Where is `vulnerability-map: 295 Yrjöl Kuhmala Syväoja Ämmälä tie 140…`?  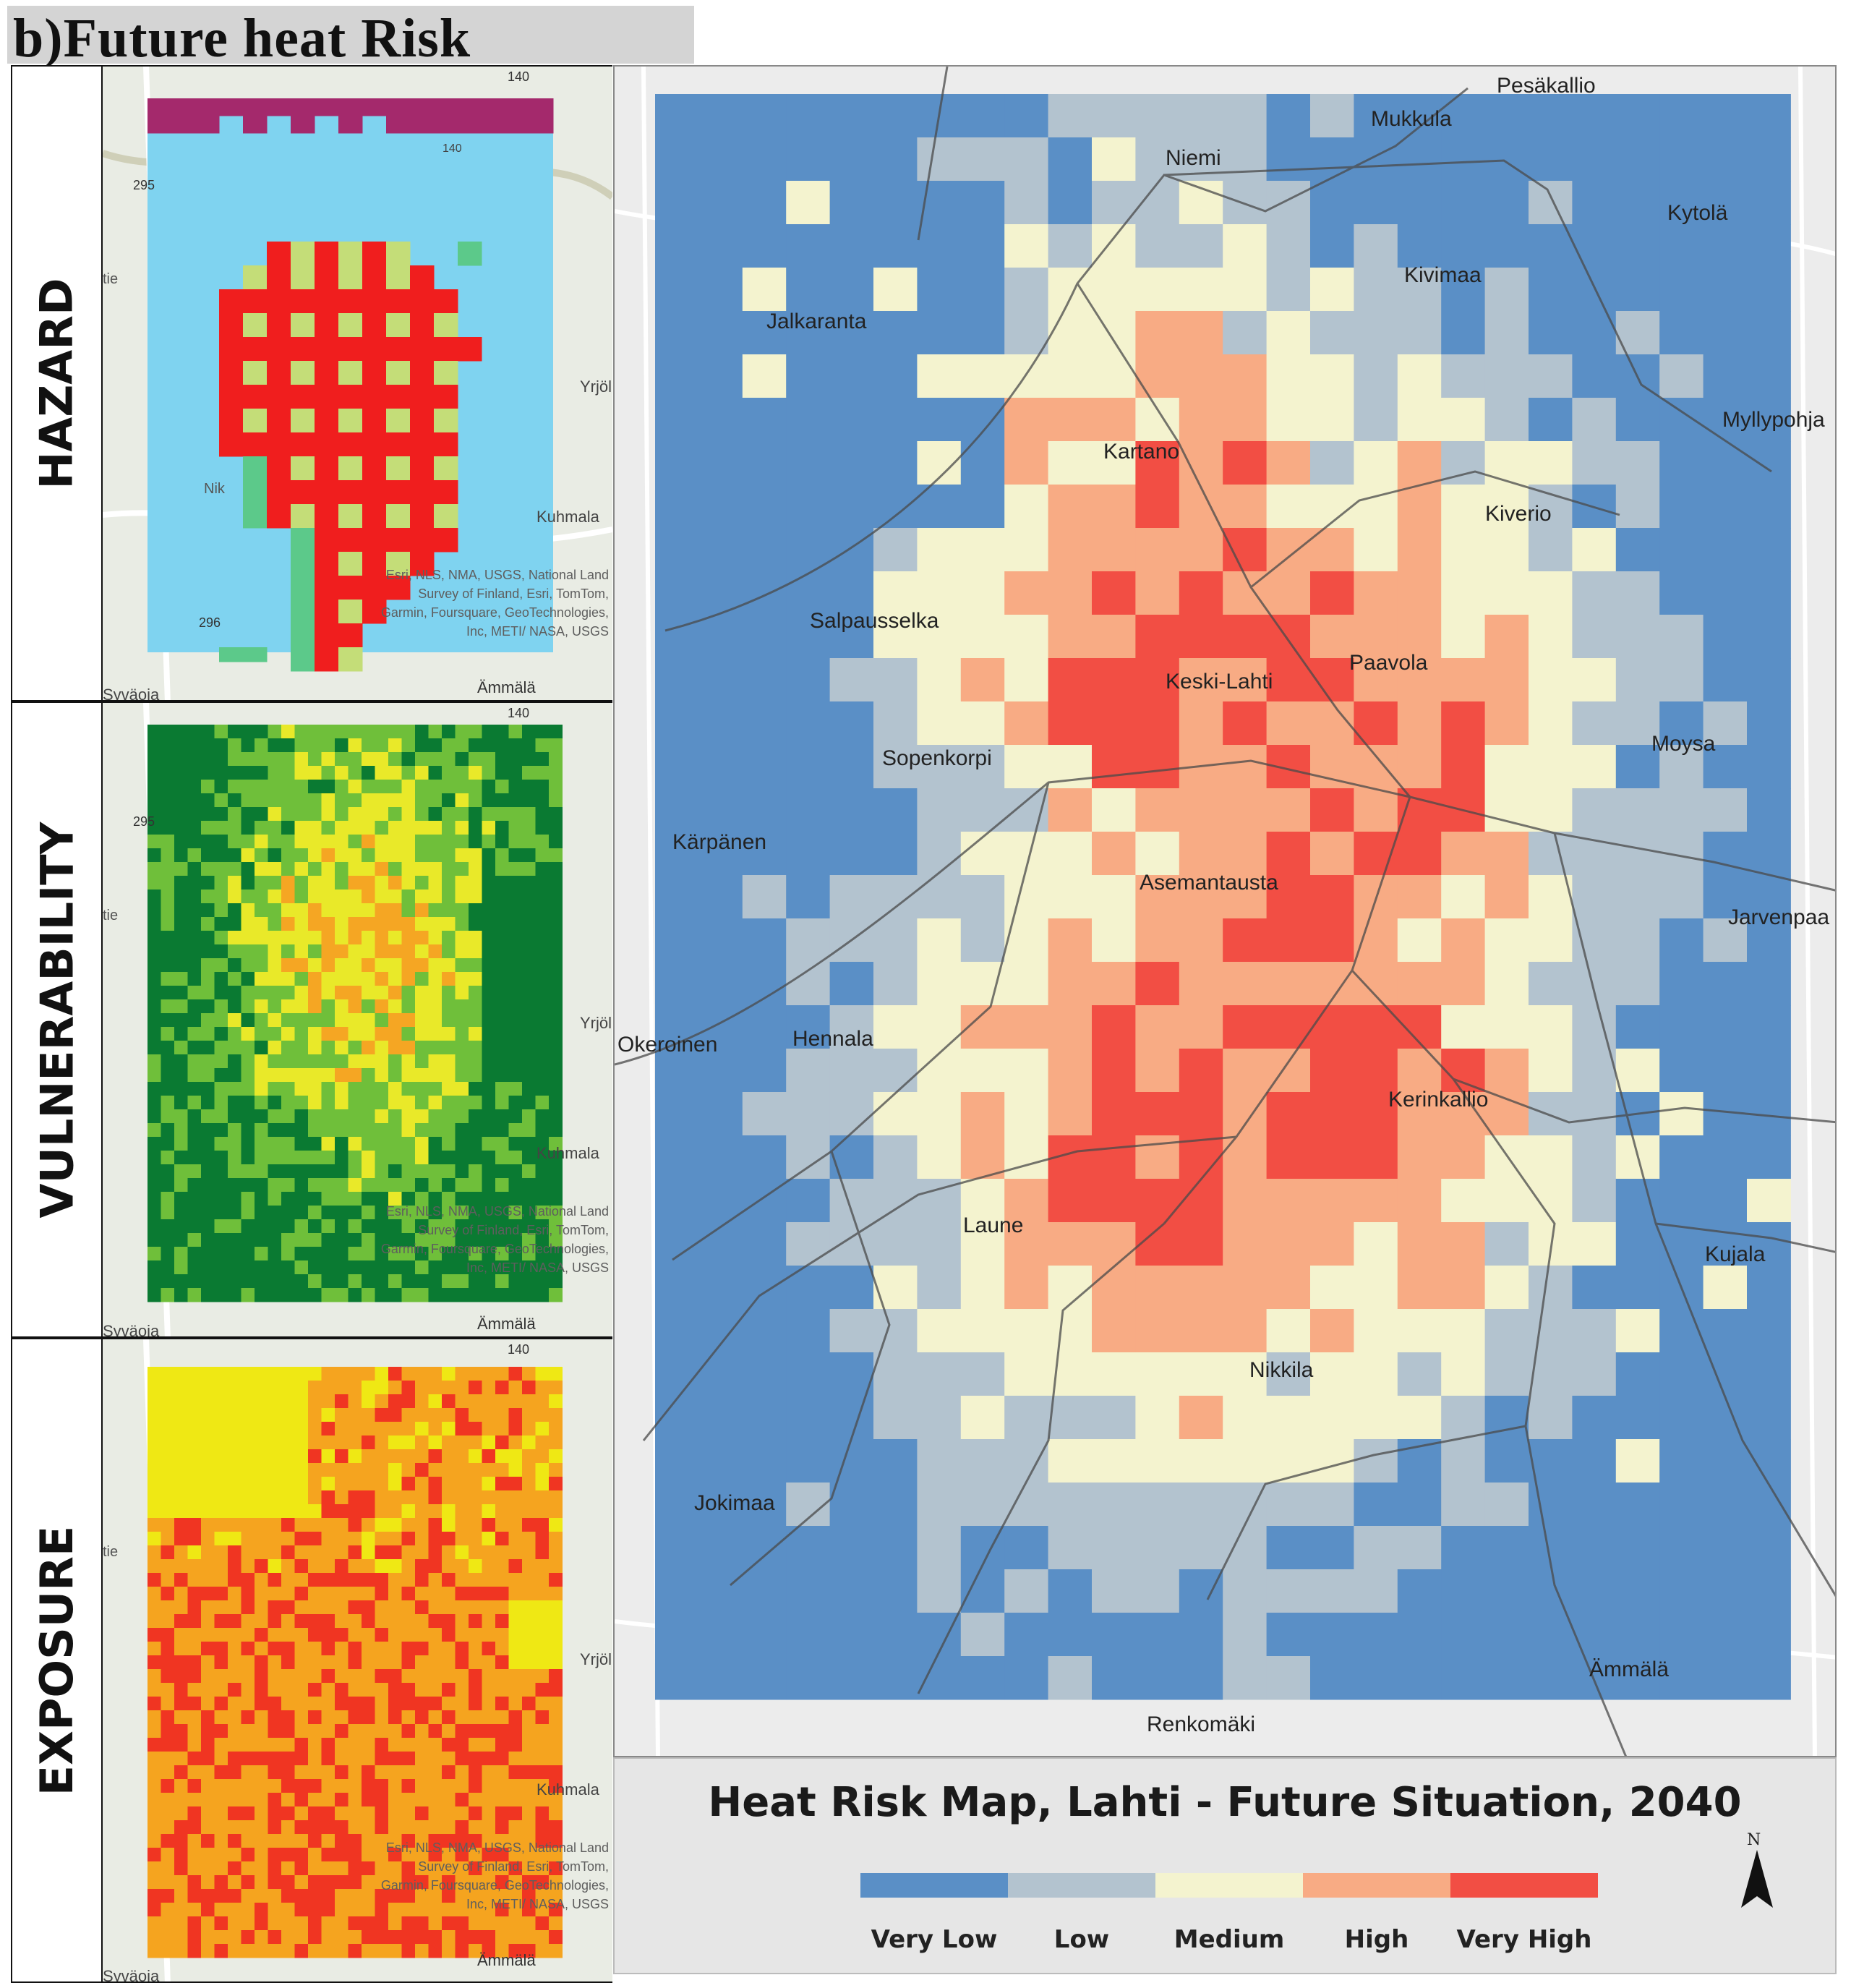 vulnerability-map: 295 Yrjöl Kuhmala Syväoja Ämmälä tie 140… is located at coordinates (357, 1019).